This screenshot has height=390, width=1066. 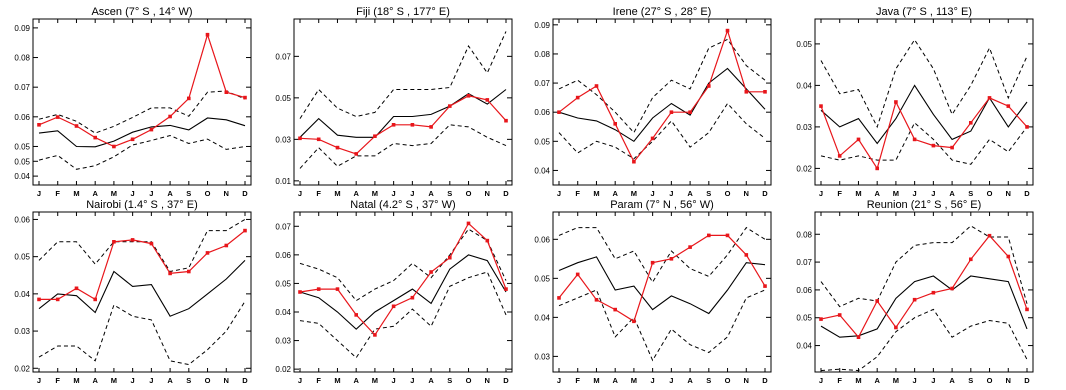 I want to click on panel-title: Param (7° N , 56° W), so click(x=662, y=205).